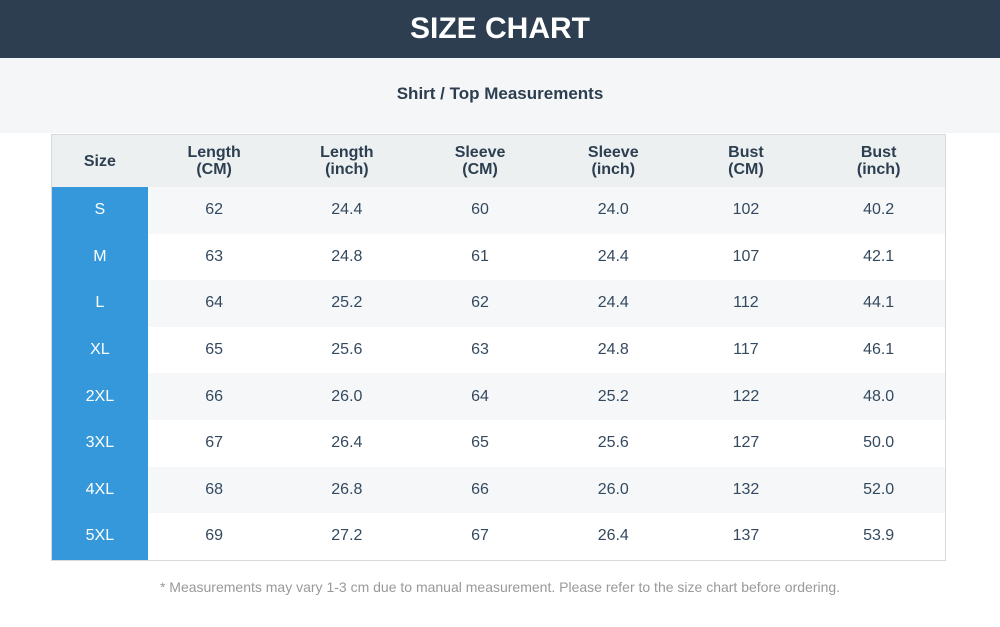 The image size is (1000, 627). What do you see at coordinates (879, 256) in the screenshot?
I see `measurement-cell: 42.1` at bounding box center [879, 256].